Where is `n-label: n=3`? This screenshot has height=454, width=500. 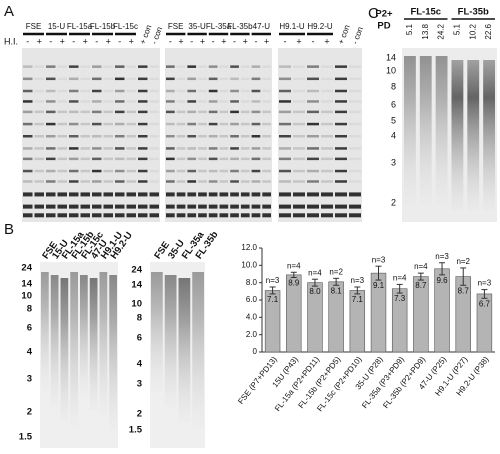
n-label: n=3 is located at coordinates (485, 283).